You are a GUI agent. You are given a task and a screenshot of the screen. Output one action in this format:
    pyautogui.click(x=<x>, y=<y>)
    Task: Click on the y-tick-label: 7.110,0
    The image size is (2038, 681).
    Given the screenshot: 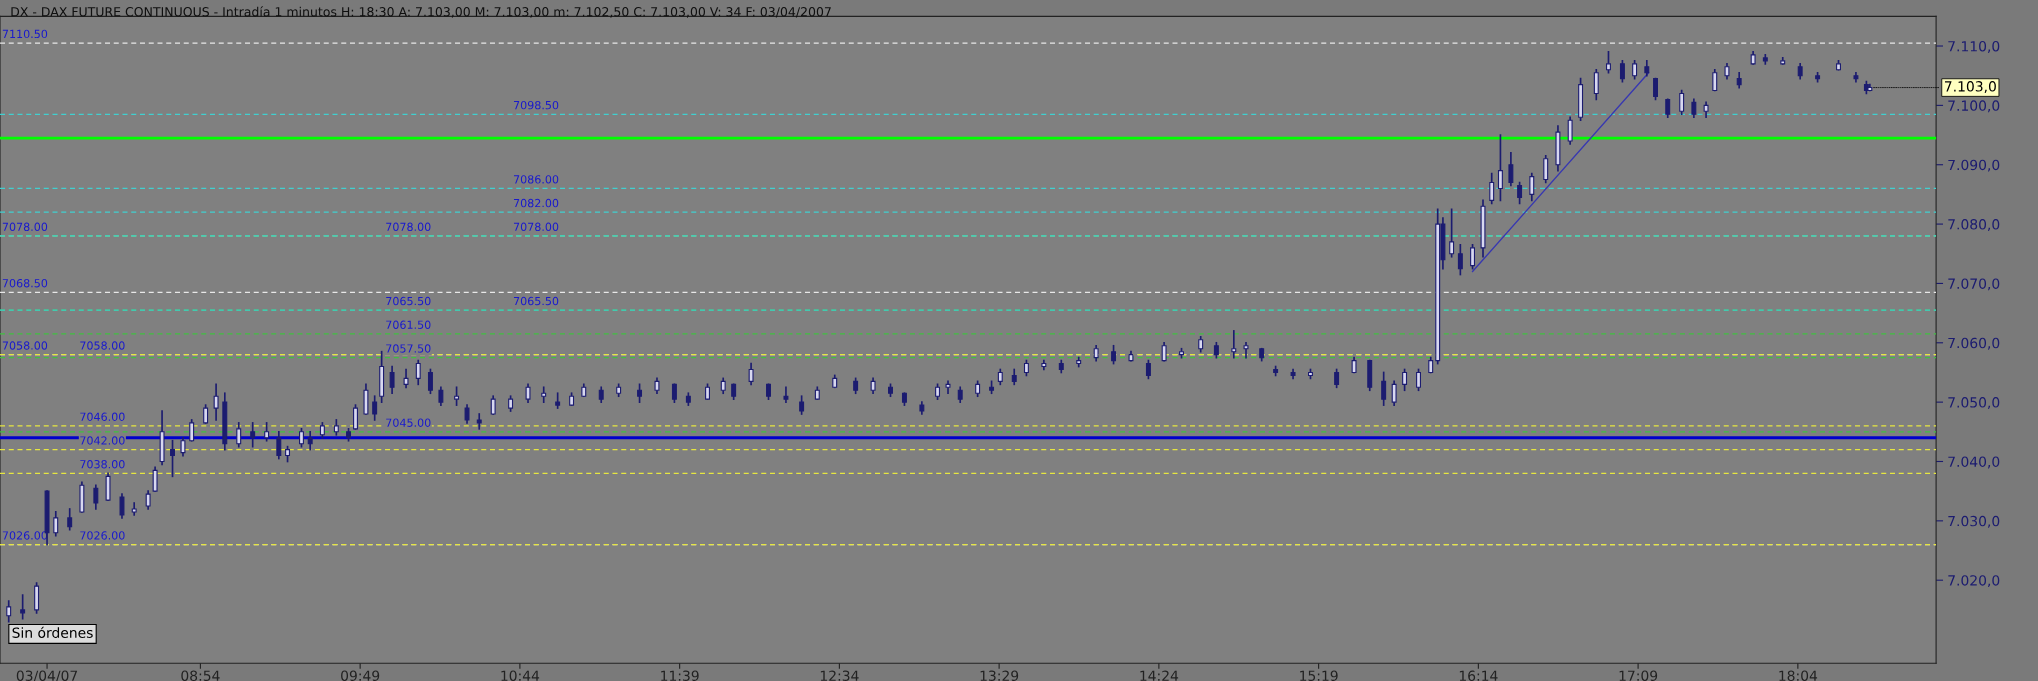 What is the action you would take?
    pyautogui.click(x=1974, y=46)
    